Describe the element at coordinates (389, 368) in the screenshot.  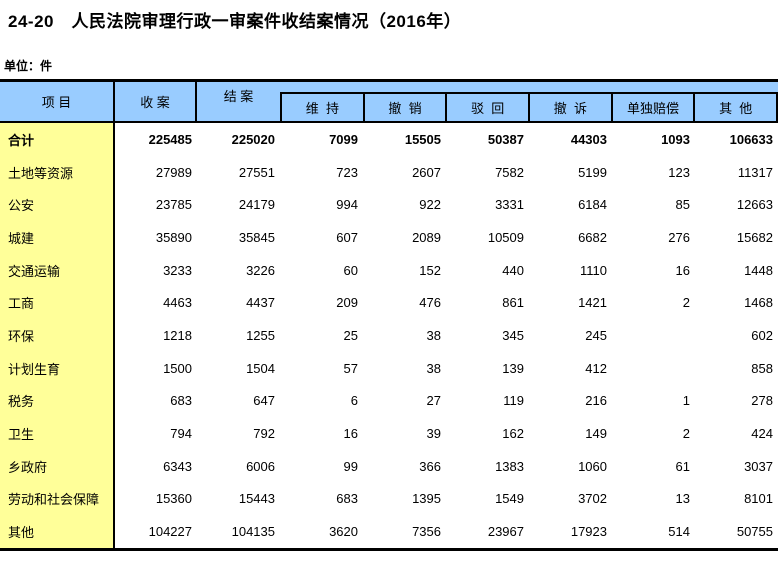
I see `table-row: 计划生育 1500 1504 57 38 139 412 858` at that location.